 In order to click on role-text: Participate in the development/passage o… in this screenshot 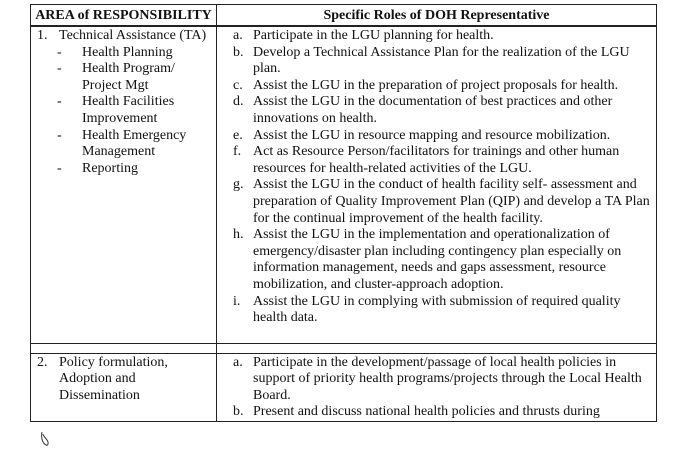, I will do `click(447, 378)`.